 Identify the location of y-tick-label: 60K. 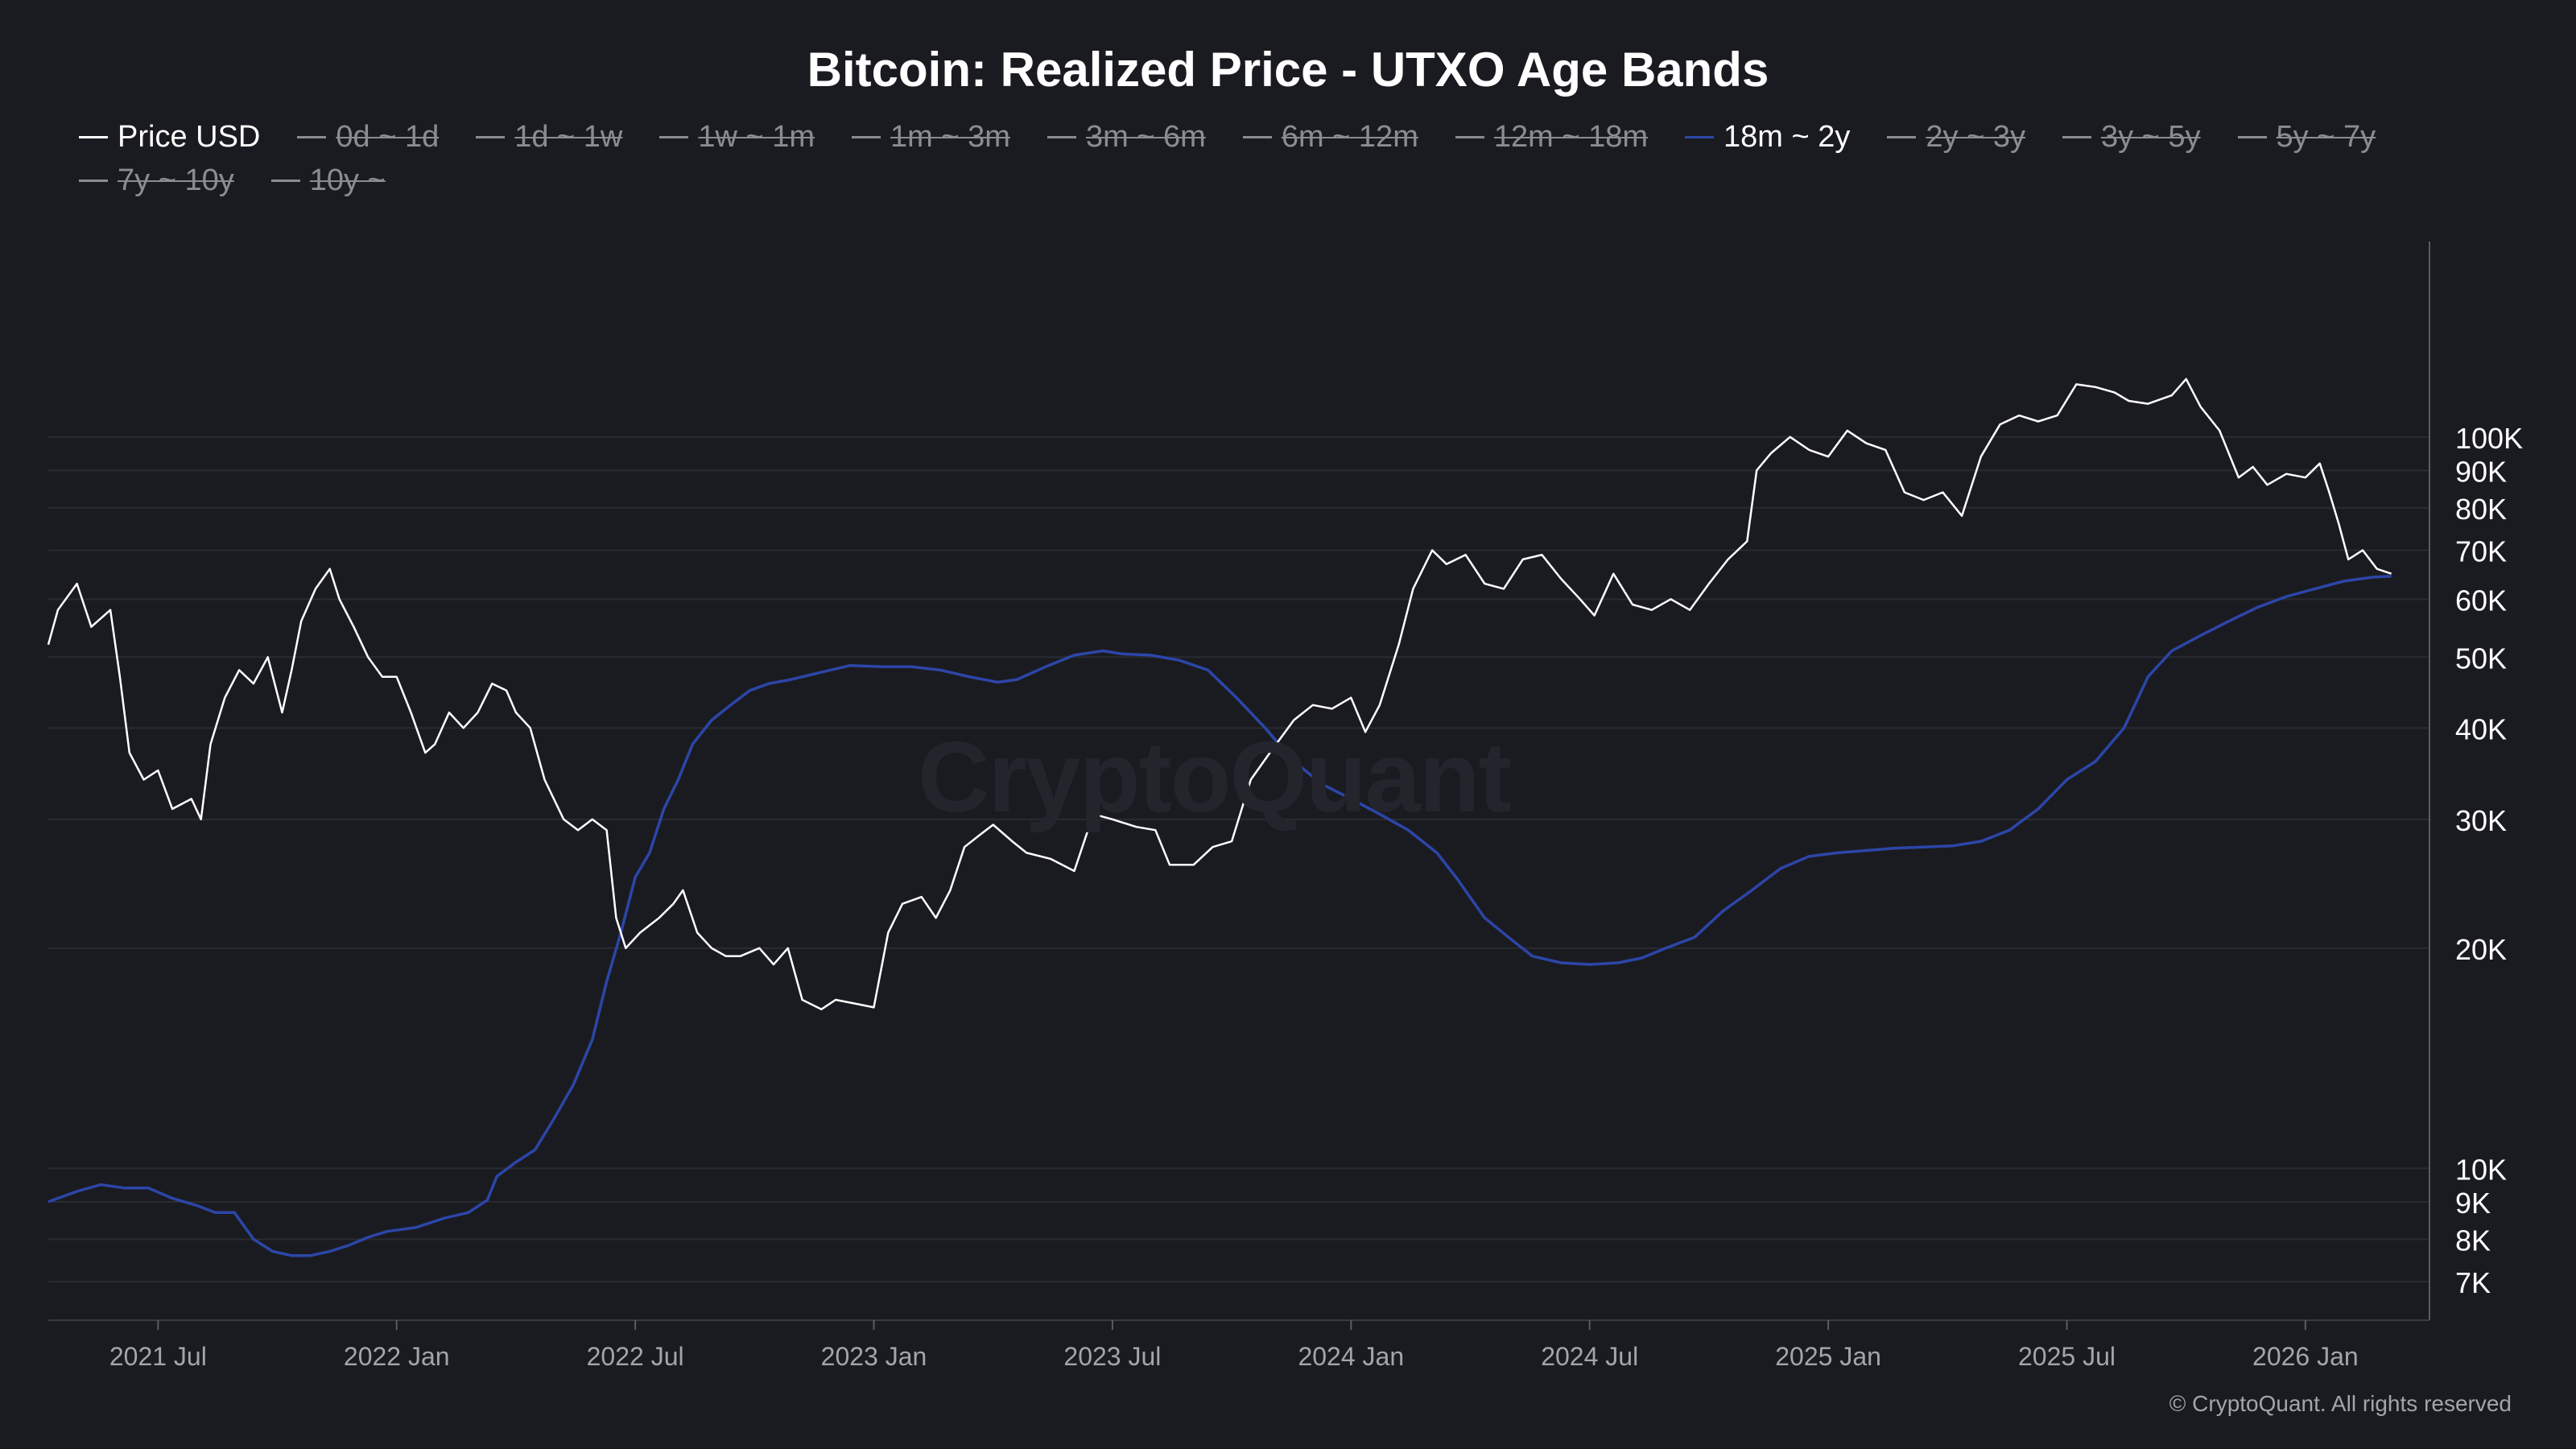
(2481, 600).